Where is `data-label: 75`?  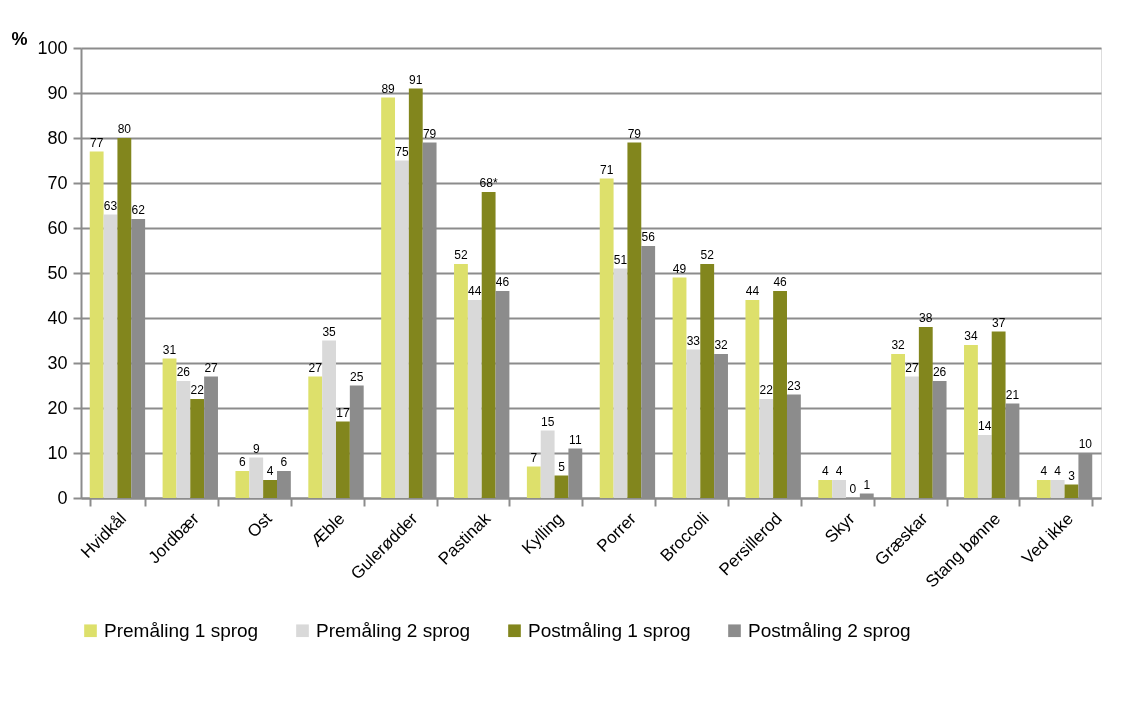 data-label: 75 is located at coordinates (402, 151).